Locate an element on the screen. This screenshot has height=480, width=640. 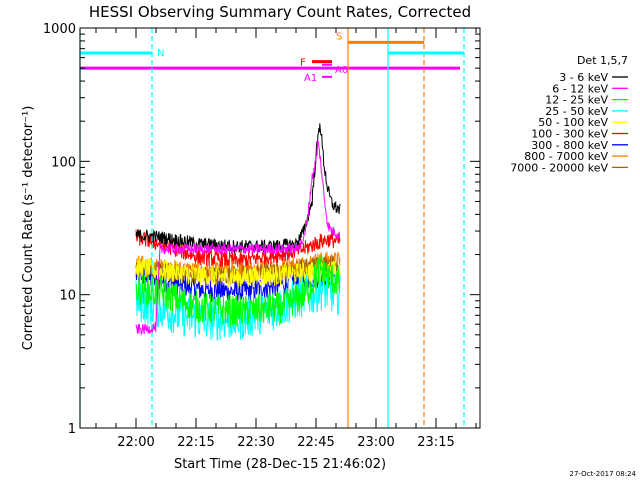
legend-entry-label: 7000 - 20000 keV is located at coordinates (559, 167).